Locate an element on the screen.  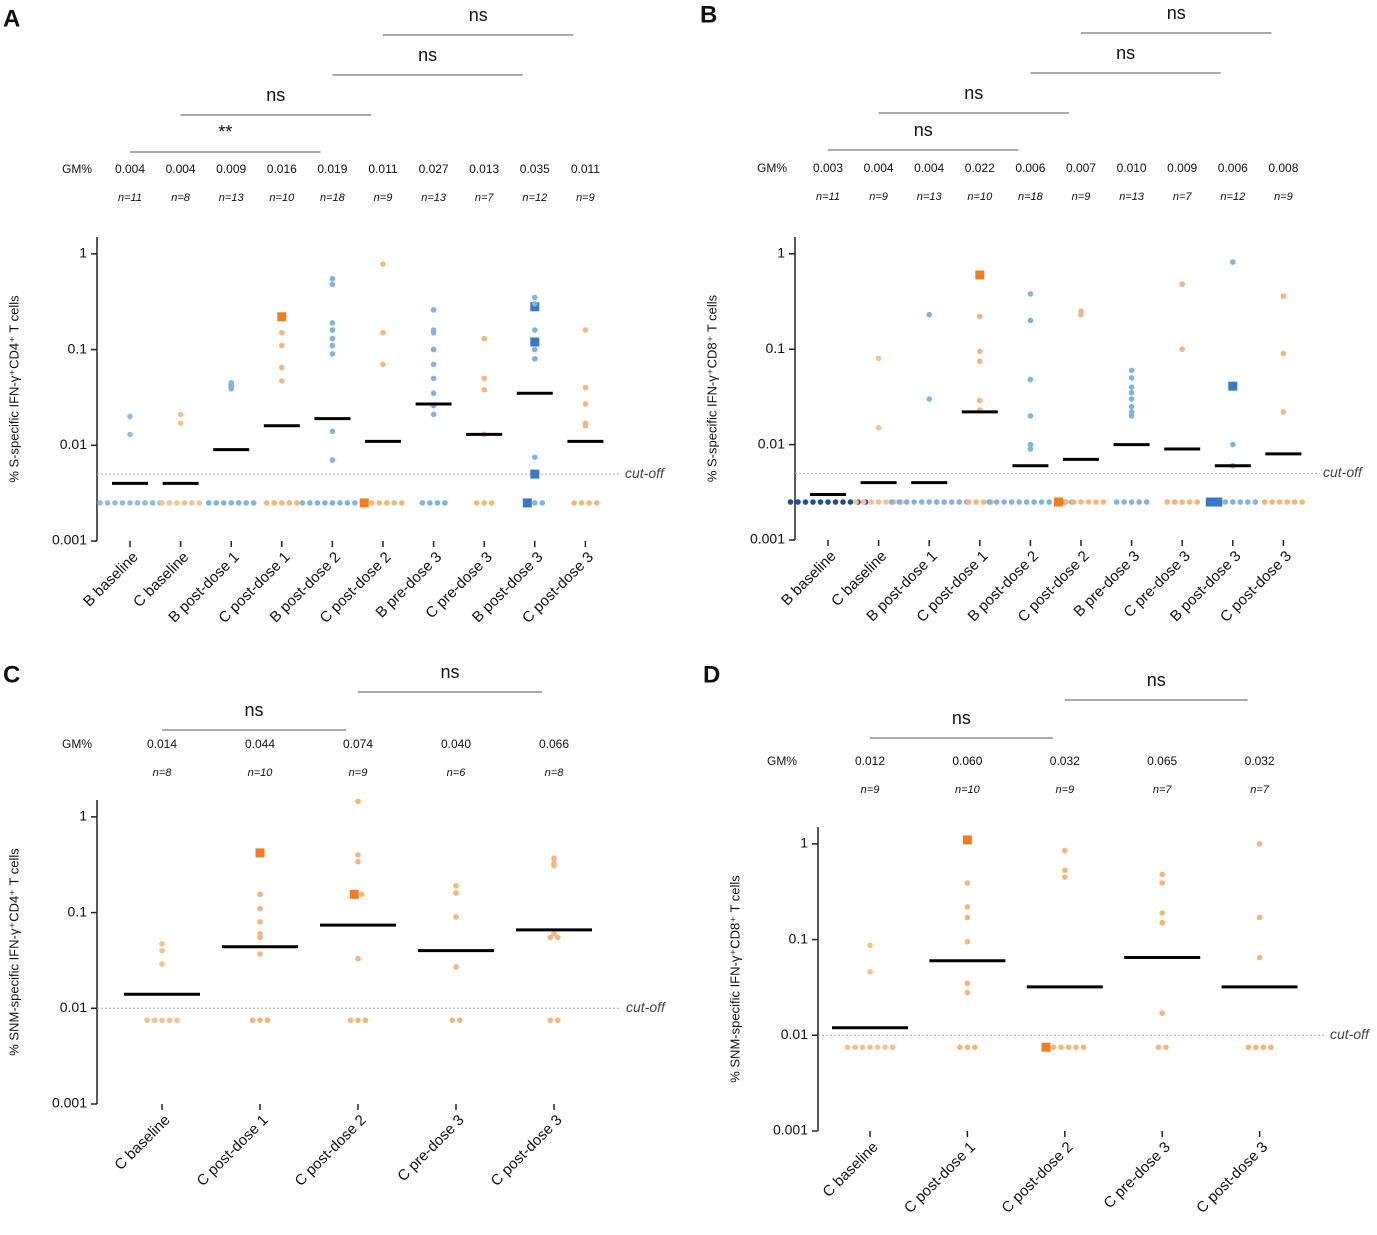
n-label: n=8 is located at coordinates (181, 198).